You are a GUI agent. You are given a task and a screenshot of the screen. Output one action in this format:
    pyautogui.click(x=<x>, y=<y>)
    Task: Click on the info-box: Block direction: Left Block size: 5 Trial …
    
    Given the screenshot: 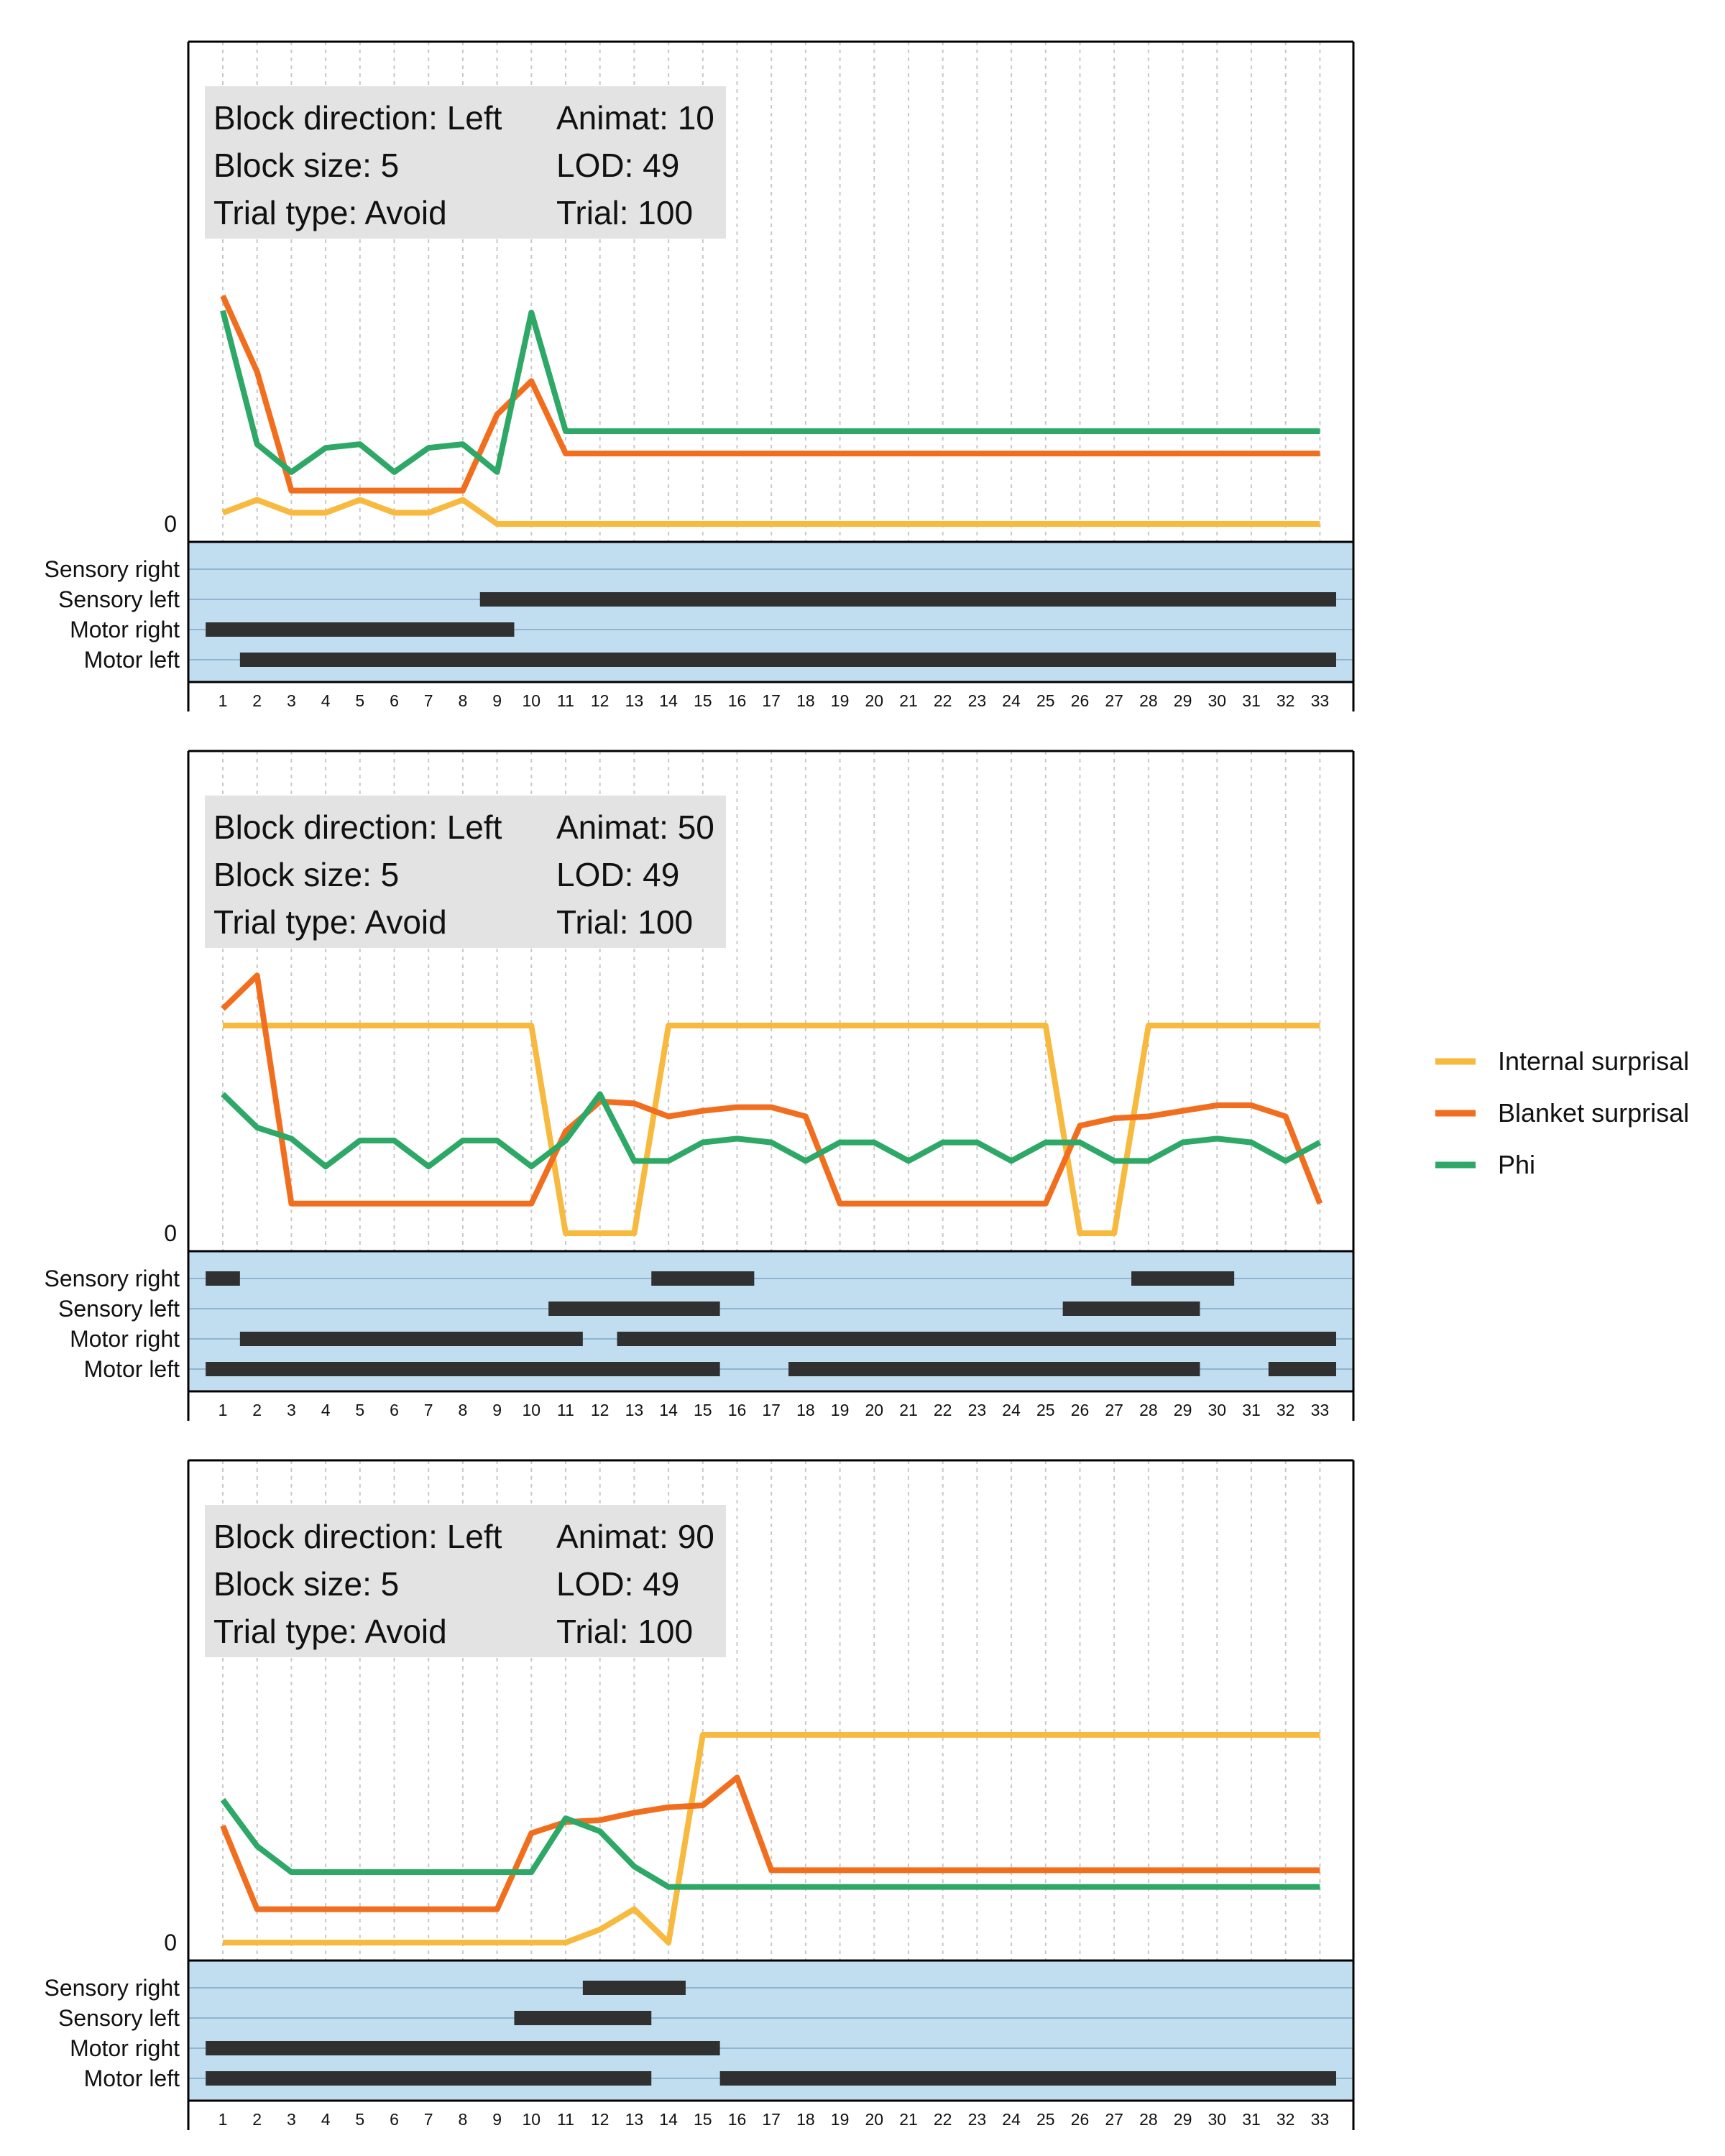 What is the action you would take?
    pyautogui.click(x=465, y=1581)
    